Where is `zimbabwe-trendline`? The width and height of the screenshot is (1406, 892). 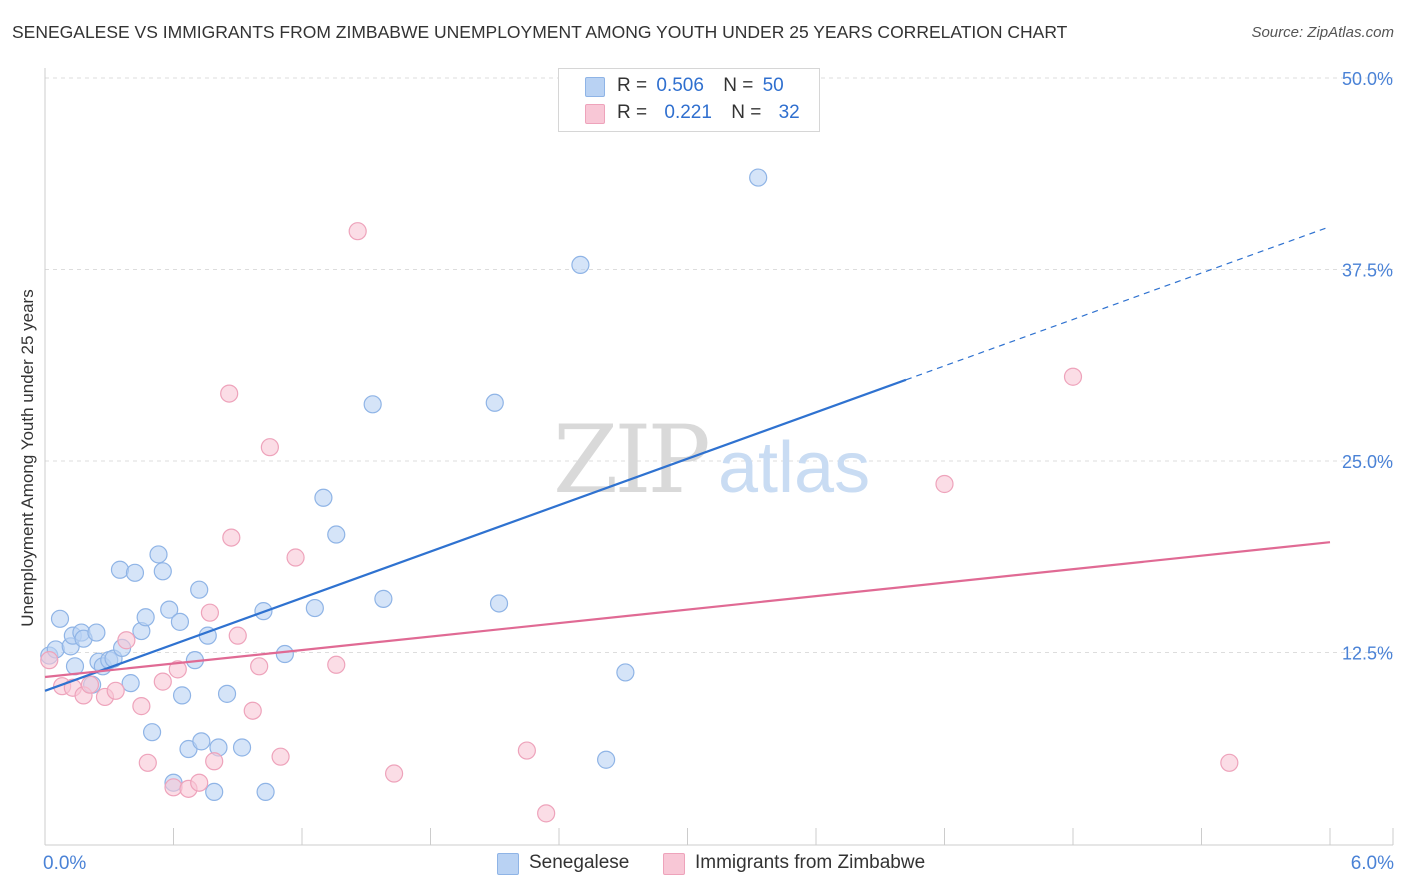 zimbabwe-trendline is located at coordinates (687, 610).